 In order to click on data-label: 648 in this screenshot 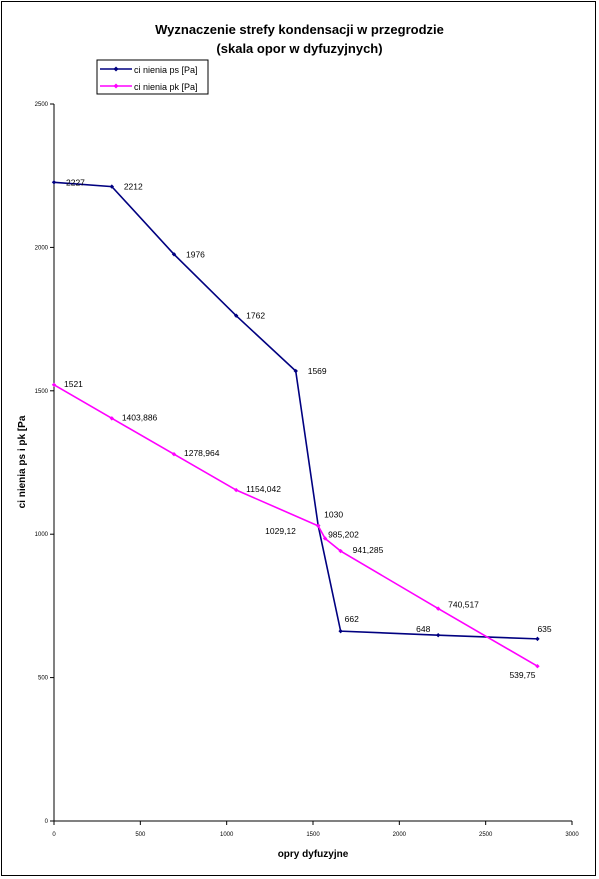, I will do `click(423, 629)`.